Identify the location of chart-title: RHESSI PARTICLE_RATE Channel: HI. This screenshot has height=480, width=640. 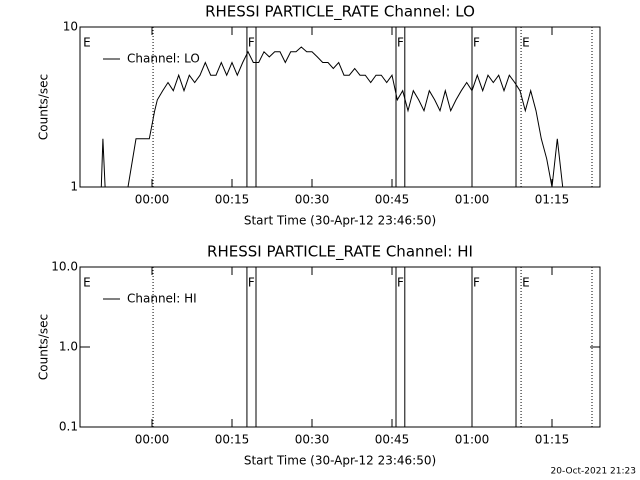
(340, 252).